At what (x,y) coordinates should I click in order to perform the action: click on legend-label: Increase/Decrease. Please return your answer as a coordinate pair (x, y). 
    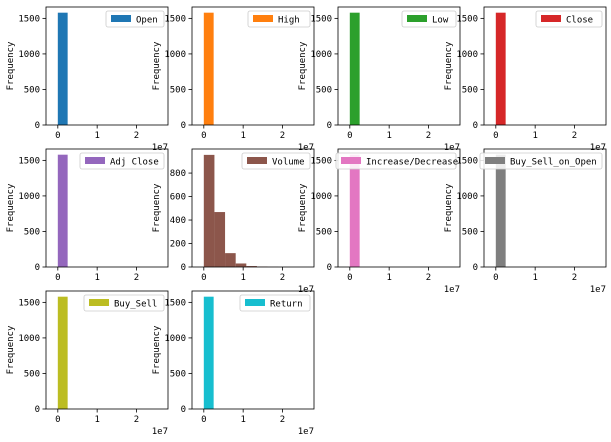
    Looking at the image, I should click on (412, 163).